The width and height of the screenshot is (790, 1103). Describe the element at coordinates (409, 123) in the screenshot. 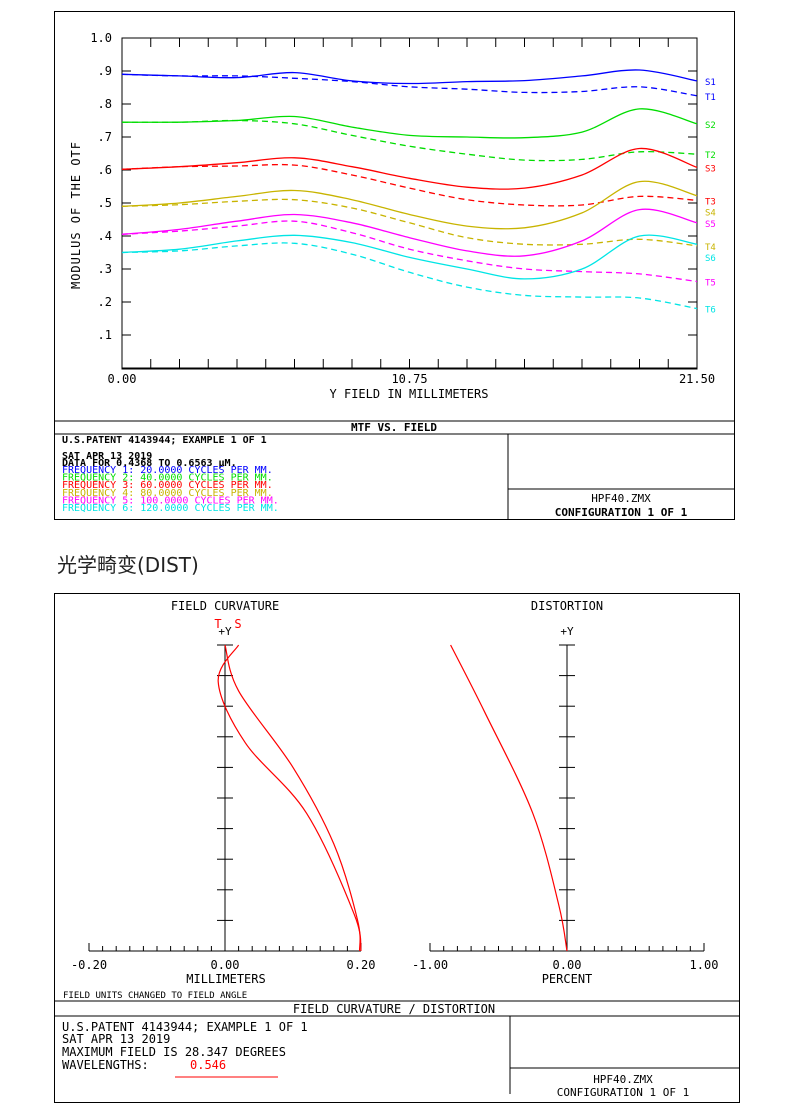

I see `mtf-series-s2` at that location.